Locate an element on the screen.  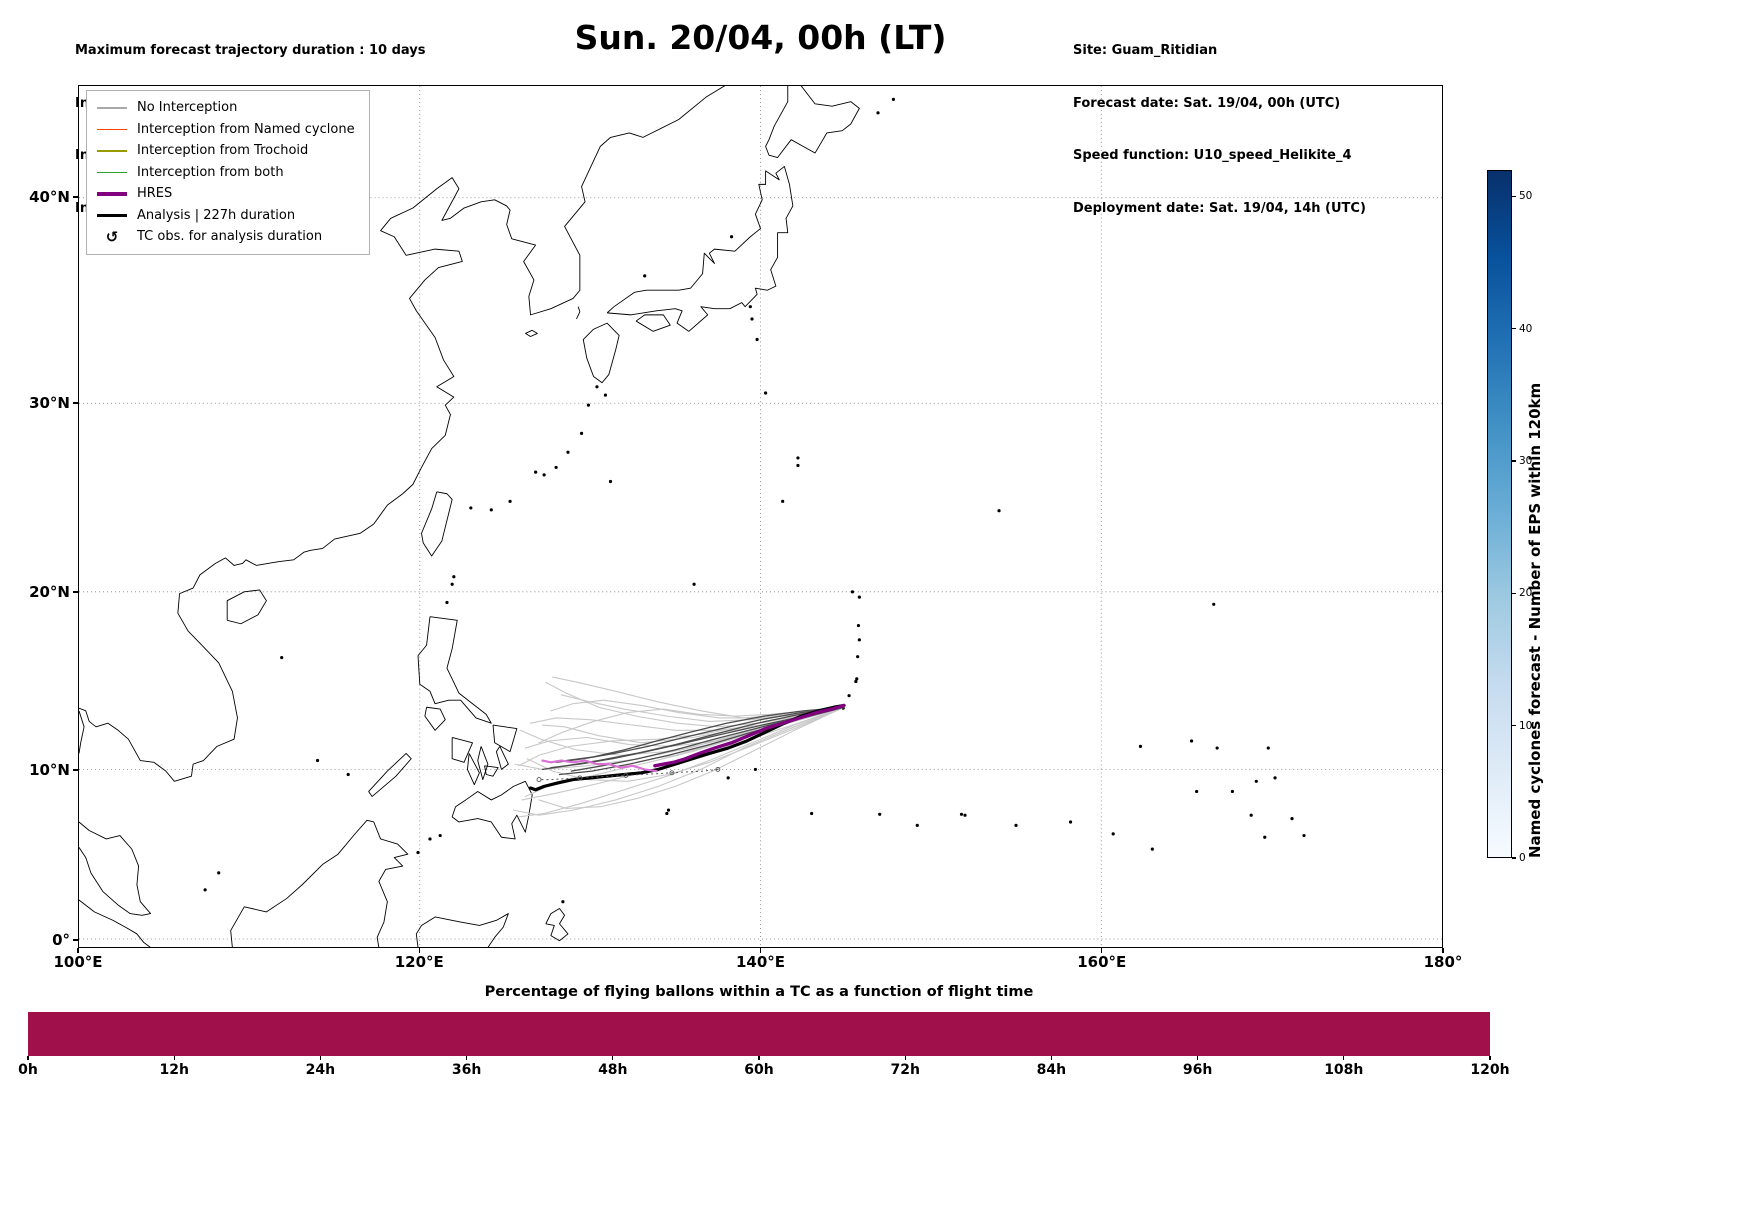
legend-item-4: HRES is located at coordinates (226, 194).